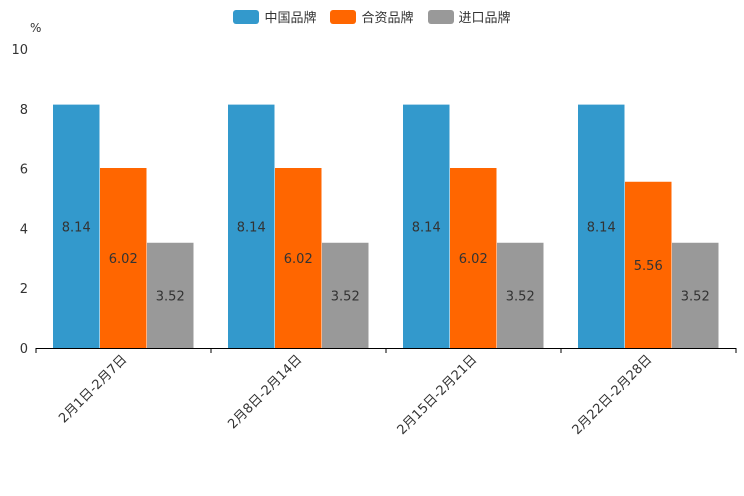 The height and width of the screenshot is (496, 744). What do you see at coordinates (387, 18) in the screenshot?
I see `legend-label-joint-venture-brand: 合资品牌` at bounding box center [387, 18].